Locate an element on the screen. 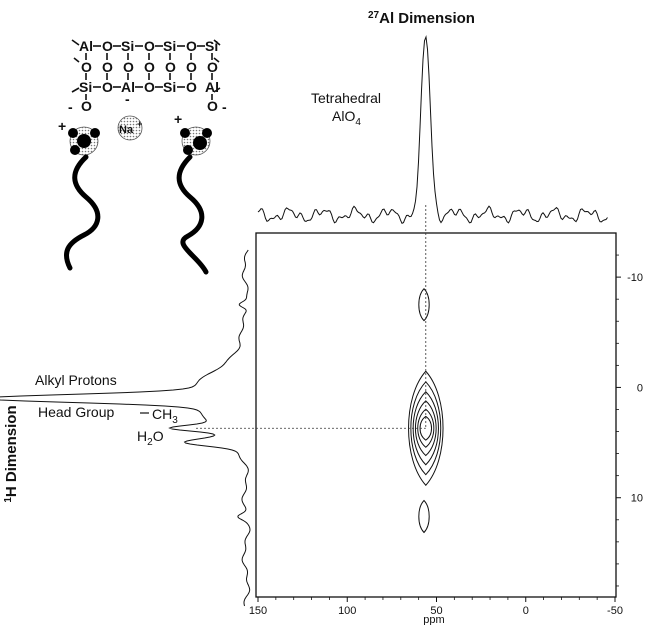 Image resolution: width=647 pixels, height=625 pixels. alo4-main: AlO is located at coordinates (343, 116).